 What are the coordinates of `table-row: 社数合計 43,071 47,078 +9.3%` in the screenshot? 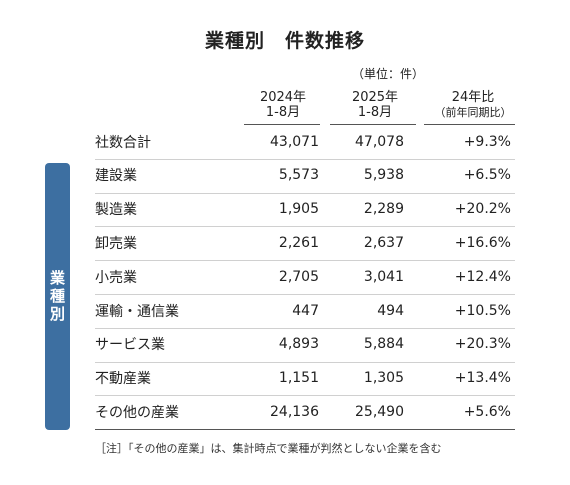 It's located at (305, 141).